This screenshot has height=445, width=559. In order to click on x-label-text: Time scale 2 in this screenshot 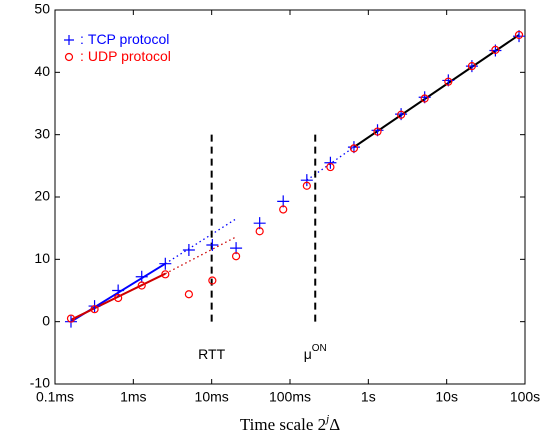, I will do `click(283, 424)`.